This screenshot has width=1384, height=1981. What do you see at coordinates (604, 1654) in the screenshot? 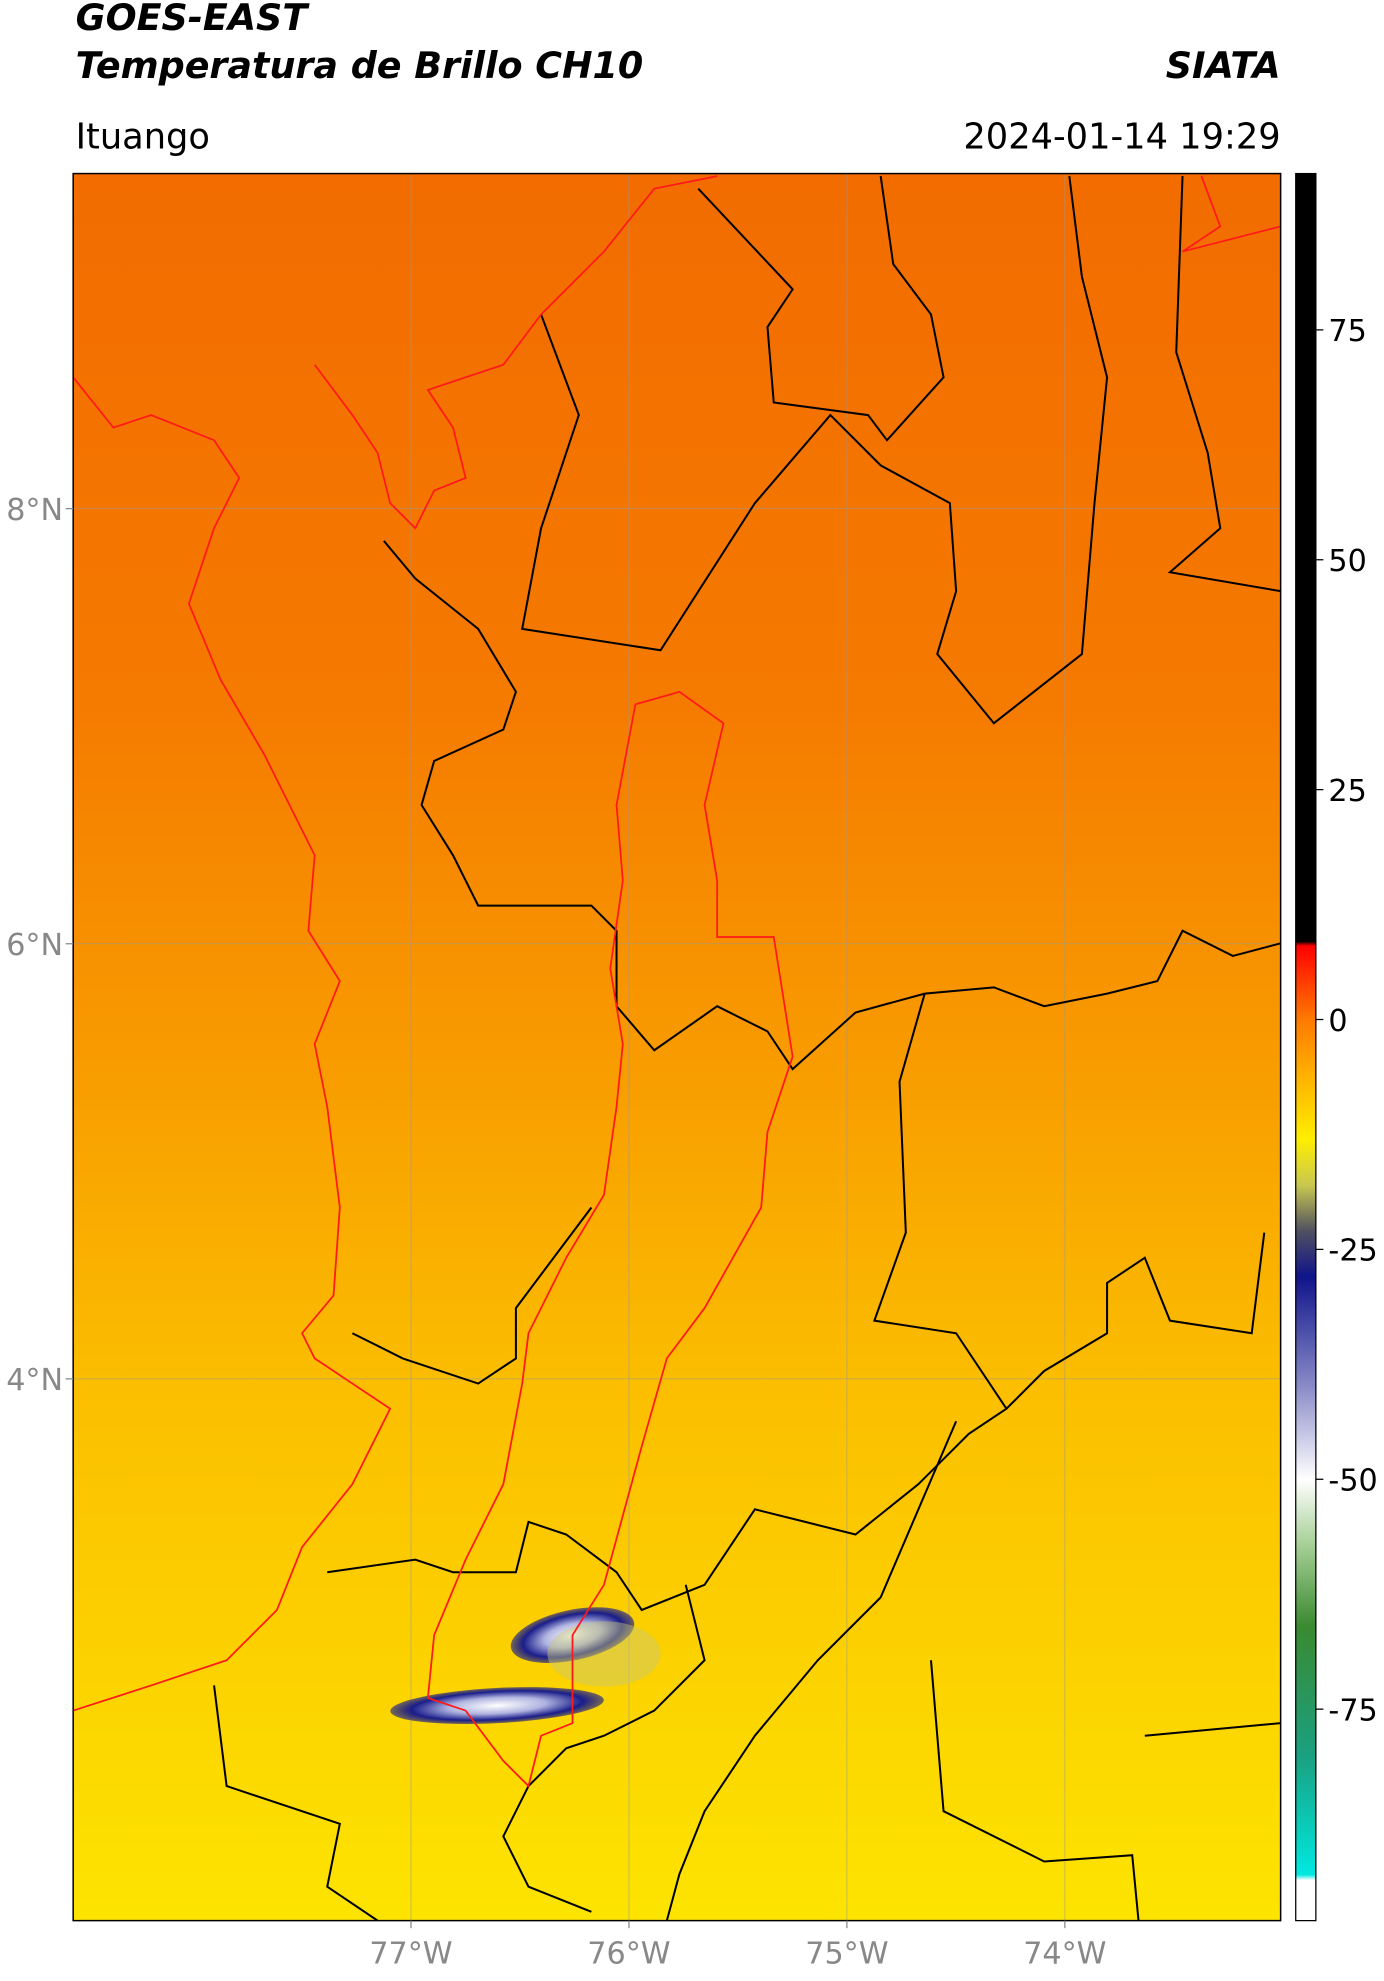
I see `cloud-edge` at bounding box center [604, 1654].